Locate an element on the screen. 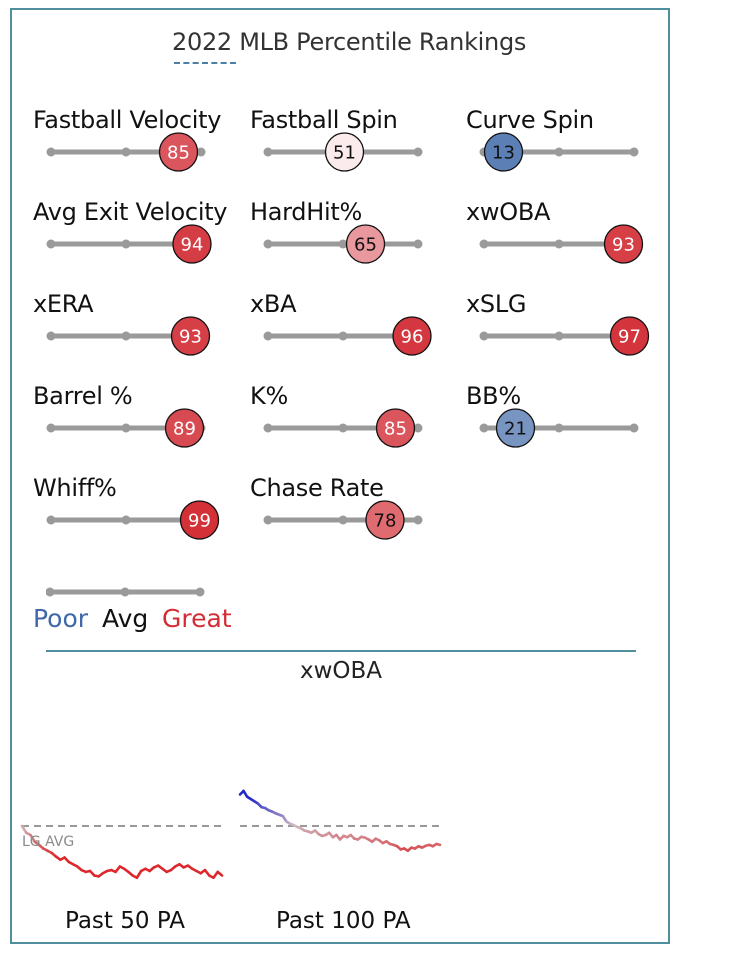  metric-hardhit: HardHit% 65 is located at coordinates (350, 238).